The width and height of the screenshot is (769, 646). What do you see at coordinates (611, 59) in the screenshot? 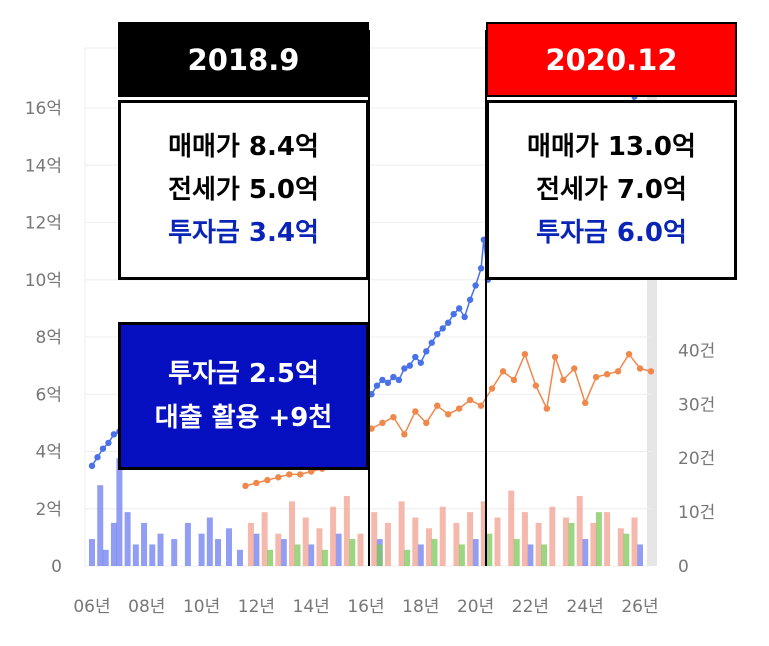
I see `right-period-header: 2020.12` at bounding box center [611, 59].